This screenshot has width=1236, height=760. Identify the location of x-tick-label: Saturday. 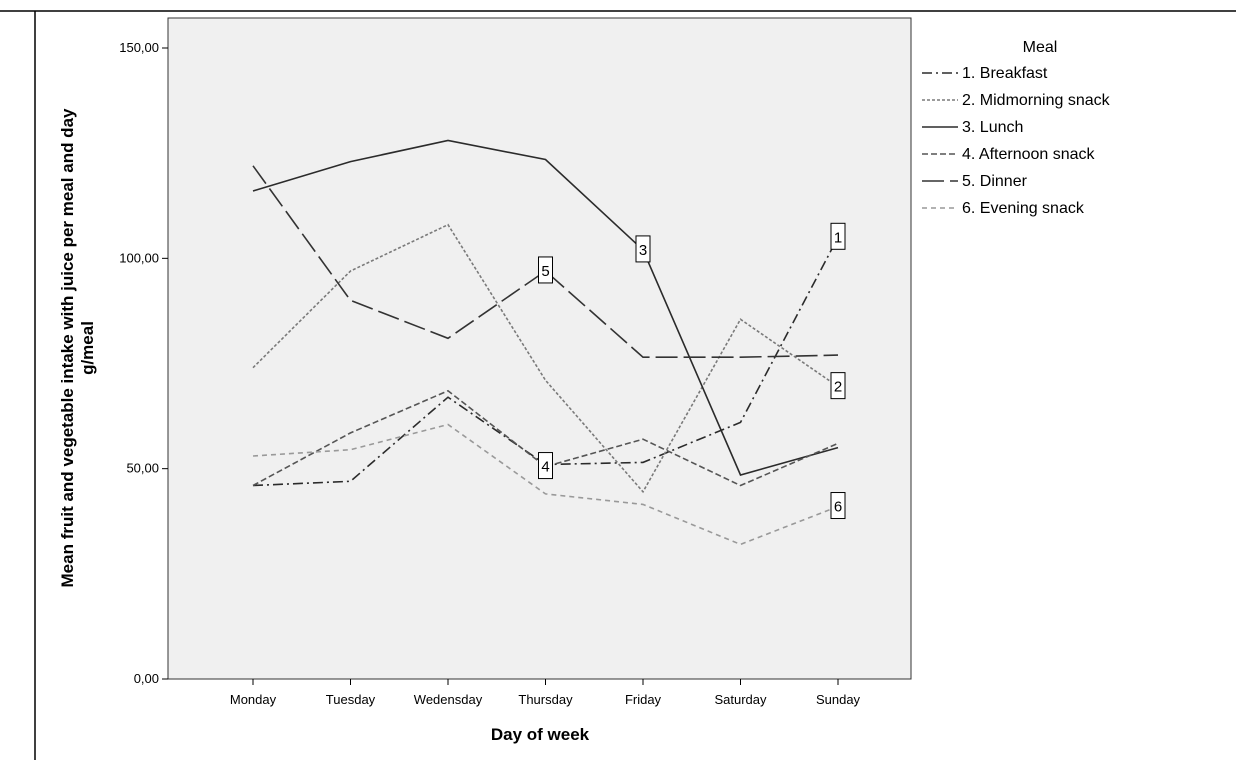
(740, 699).